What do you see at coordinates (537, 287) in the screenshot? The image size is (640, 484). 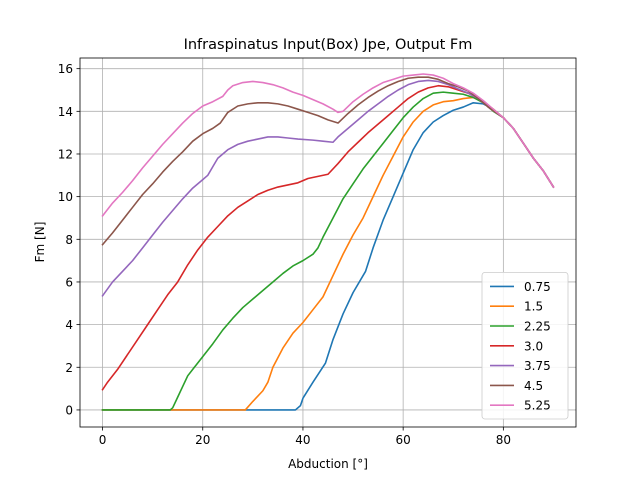 I see `legend-label: 0.75` at bounding box center [537, 287].